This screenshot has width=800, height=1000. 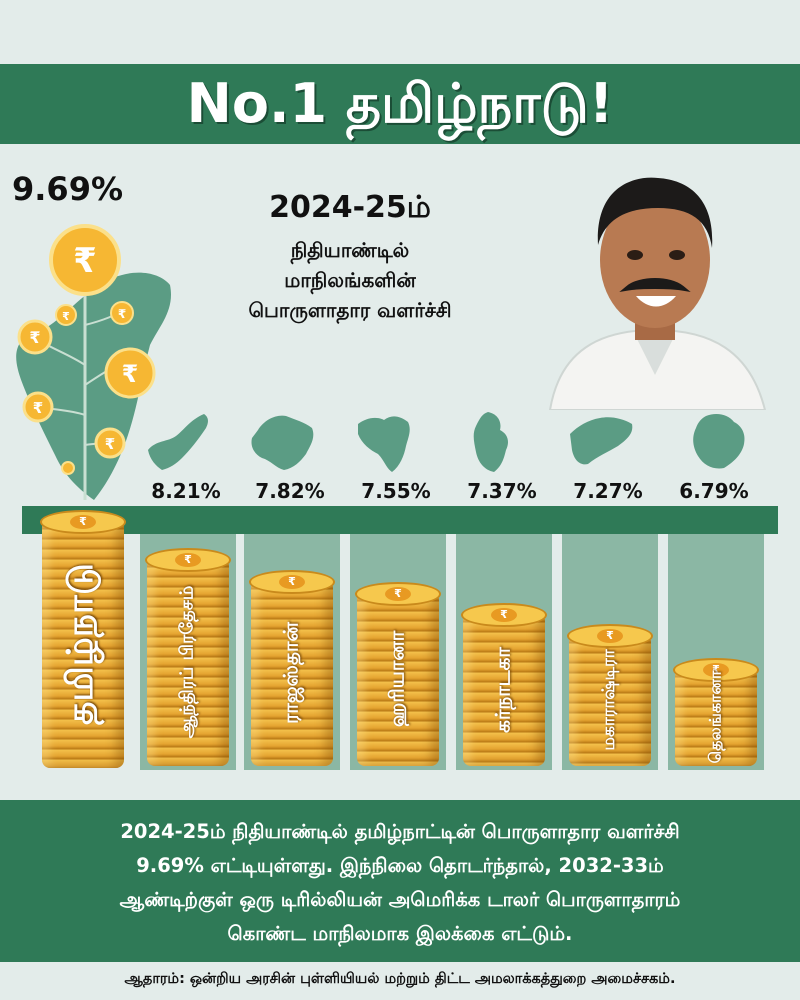 What do you see at coordinates (290, 491) in the screenshot?
I see `state-value-rajasthan: 7.82%` at bounding box center [290, 491].